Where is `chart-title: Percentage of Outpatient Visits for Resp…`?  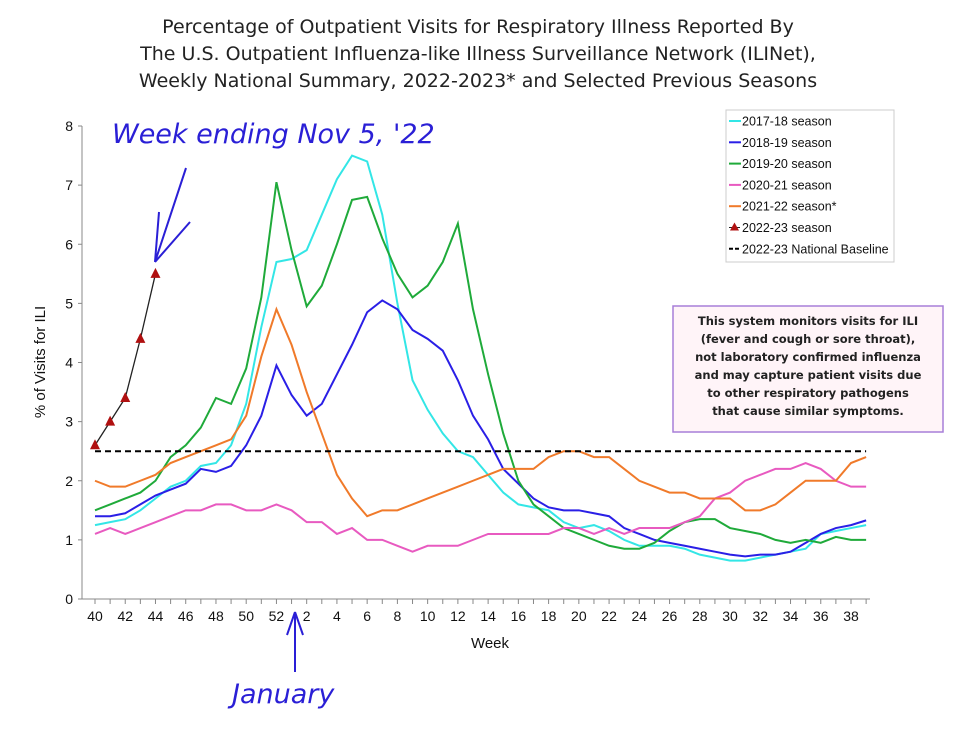 chart-title: Percentage of Outpatient Visits for Resp… is located at coordinates (478, 54).